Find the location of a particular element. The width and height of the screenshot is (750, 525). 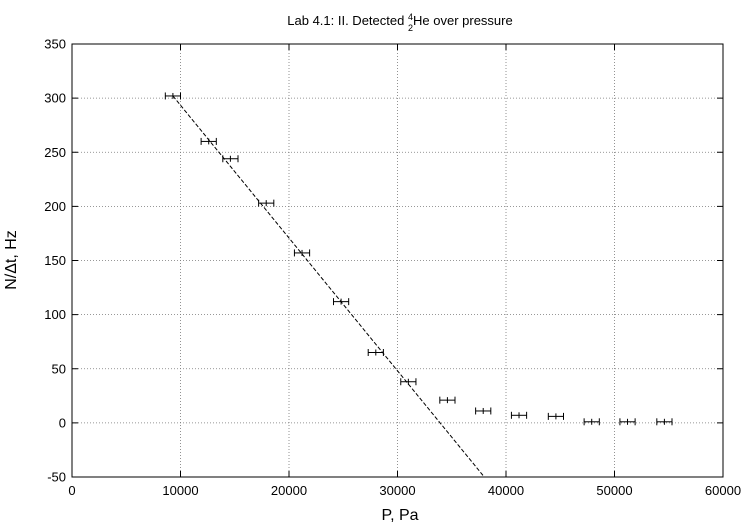

y-tick-label: 100 is located at coordinates (55, 314).